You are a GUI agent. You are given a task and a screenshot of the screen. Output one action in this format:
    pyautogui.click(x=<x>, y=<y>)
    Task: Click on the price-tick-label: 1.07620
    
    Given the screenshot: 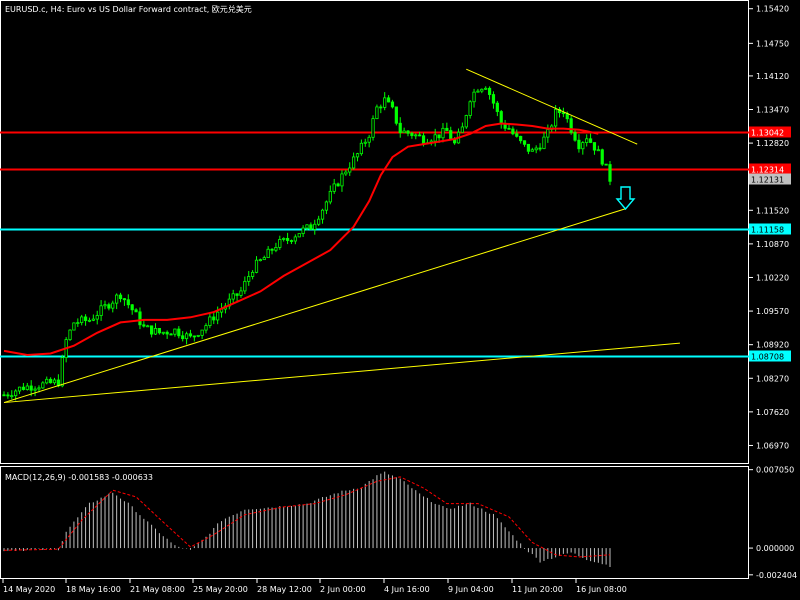 What is the action you would take?
    pyautogui.click(x=772, y=412)
    